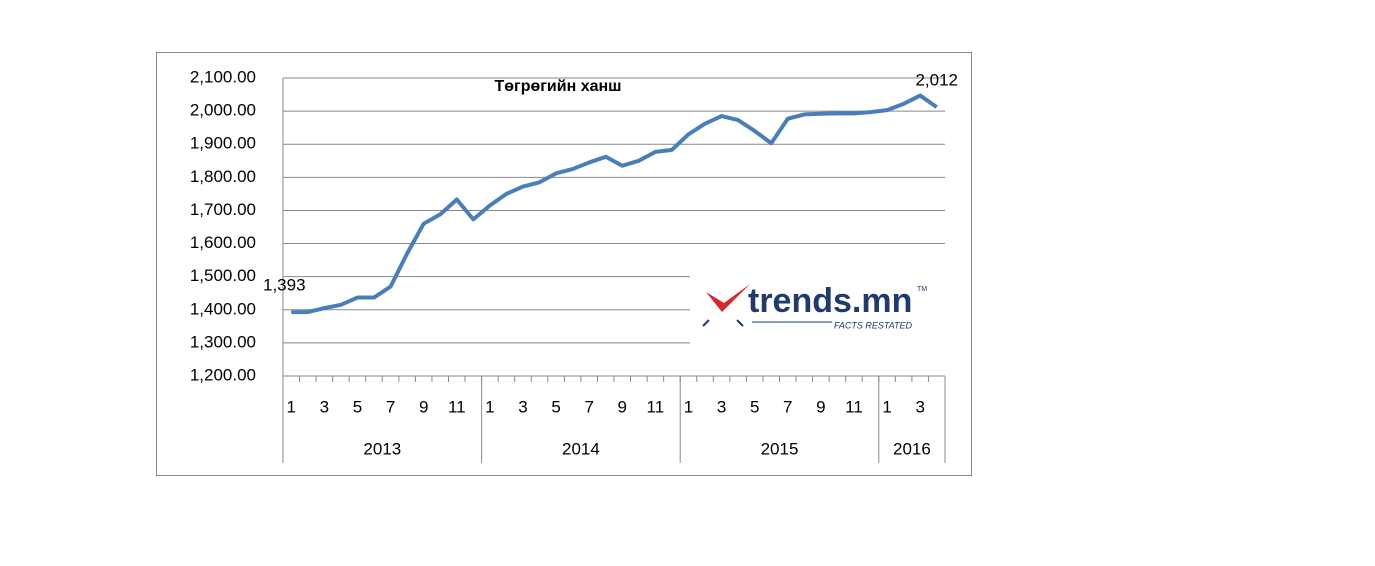  What do you see at coordinates (223, 374) in the screenshot?
I see `y-tick-label: 1,200.00` at bounding box center [223, 374].